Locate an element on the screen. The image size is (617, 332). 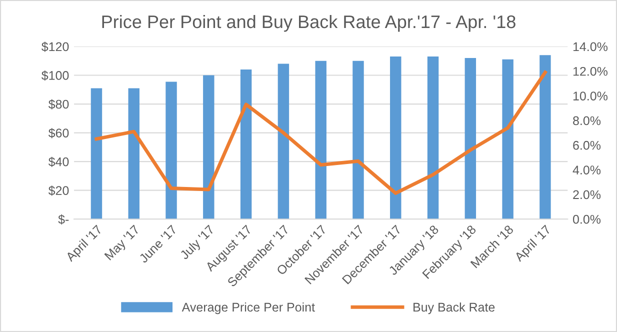
legend-label: Buy Back Rate is located at coordinates (454, 308).